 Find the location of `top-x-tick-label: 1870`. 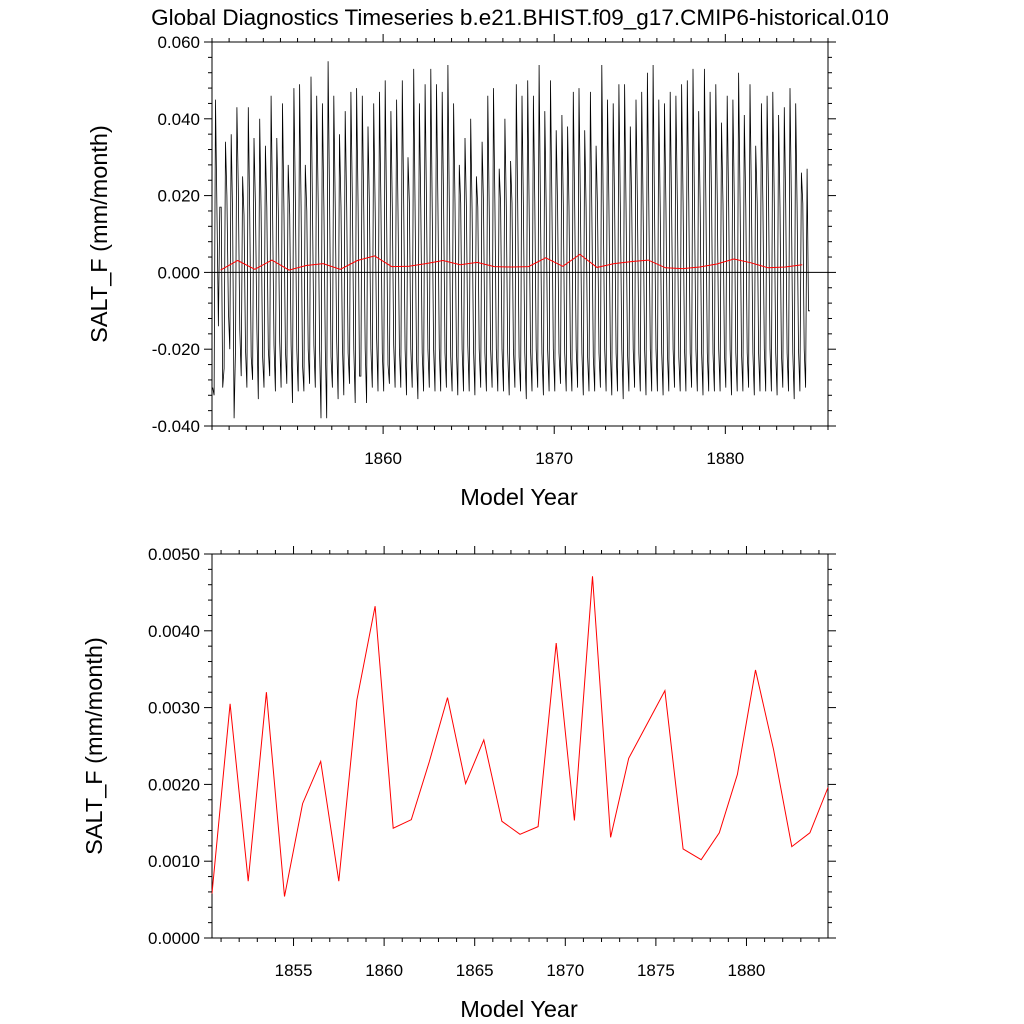

top-x-tick-label: 1870 is located at coordinates (554, 458).